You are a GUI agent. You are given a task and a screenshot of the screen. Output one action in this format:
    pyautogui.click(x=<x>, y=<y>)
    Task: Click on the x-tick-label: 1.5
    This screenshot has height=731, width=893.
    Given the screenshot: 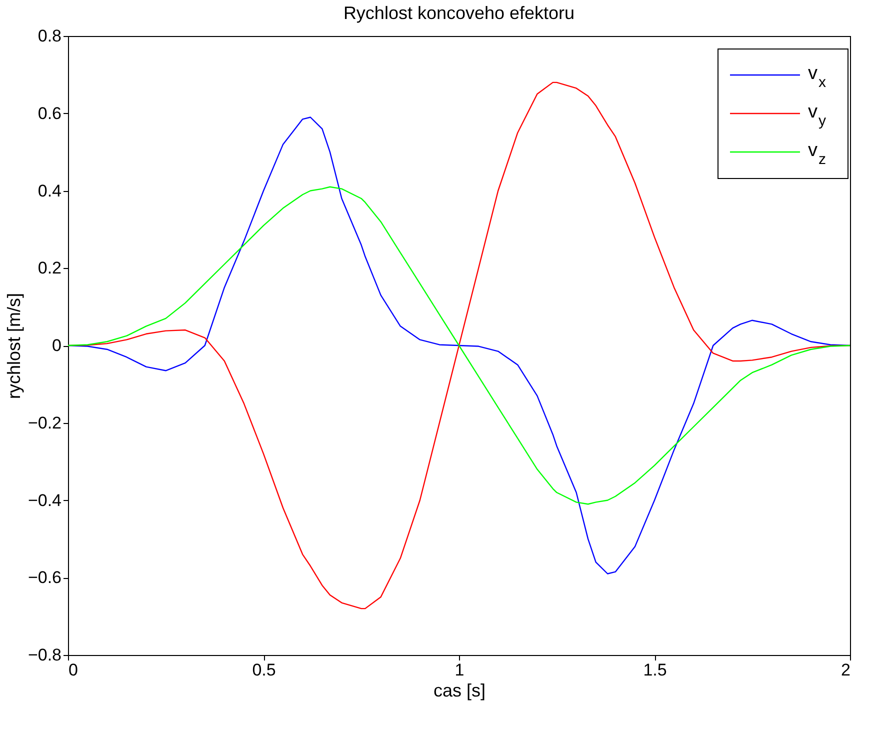 What is the action you would take?
    pyautogui.click(x=655, y=670)
    